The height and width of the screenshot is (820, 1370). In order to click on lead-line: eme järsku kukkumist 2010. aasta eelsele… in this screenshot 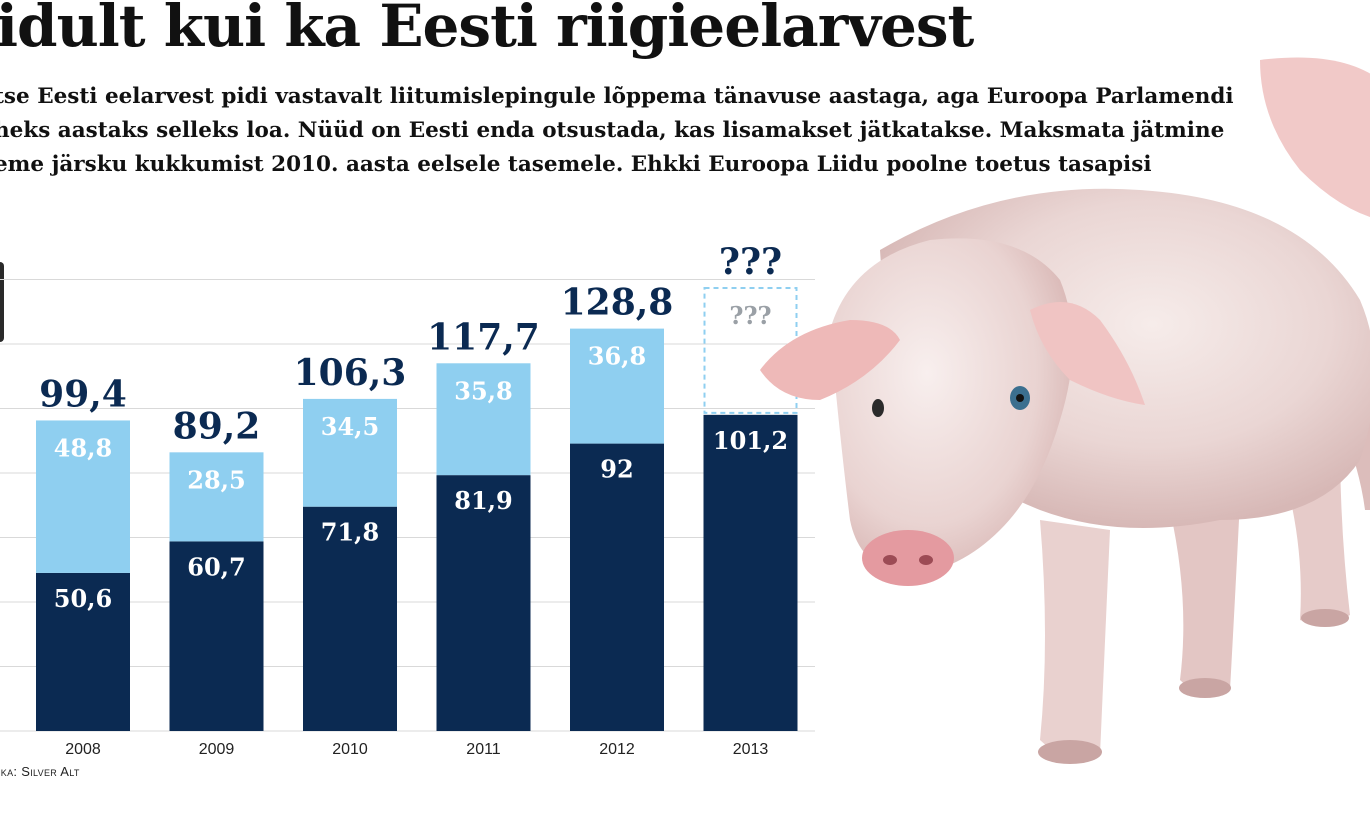, I will do `click(576, 164)`.